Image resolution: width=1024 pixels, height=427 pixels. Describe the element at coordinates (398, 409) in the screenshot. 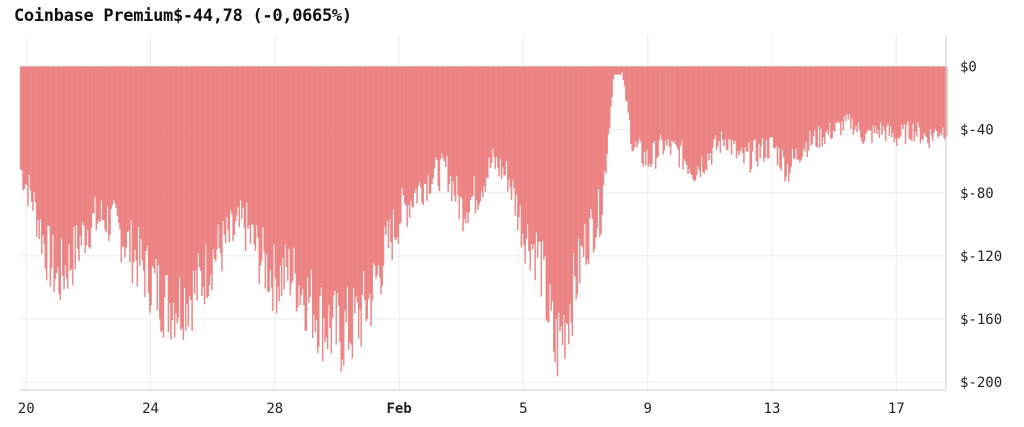

I see `x-tick-label: Feb` at that location.